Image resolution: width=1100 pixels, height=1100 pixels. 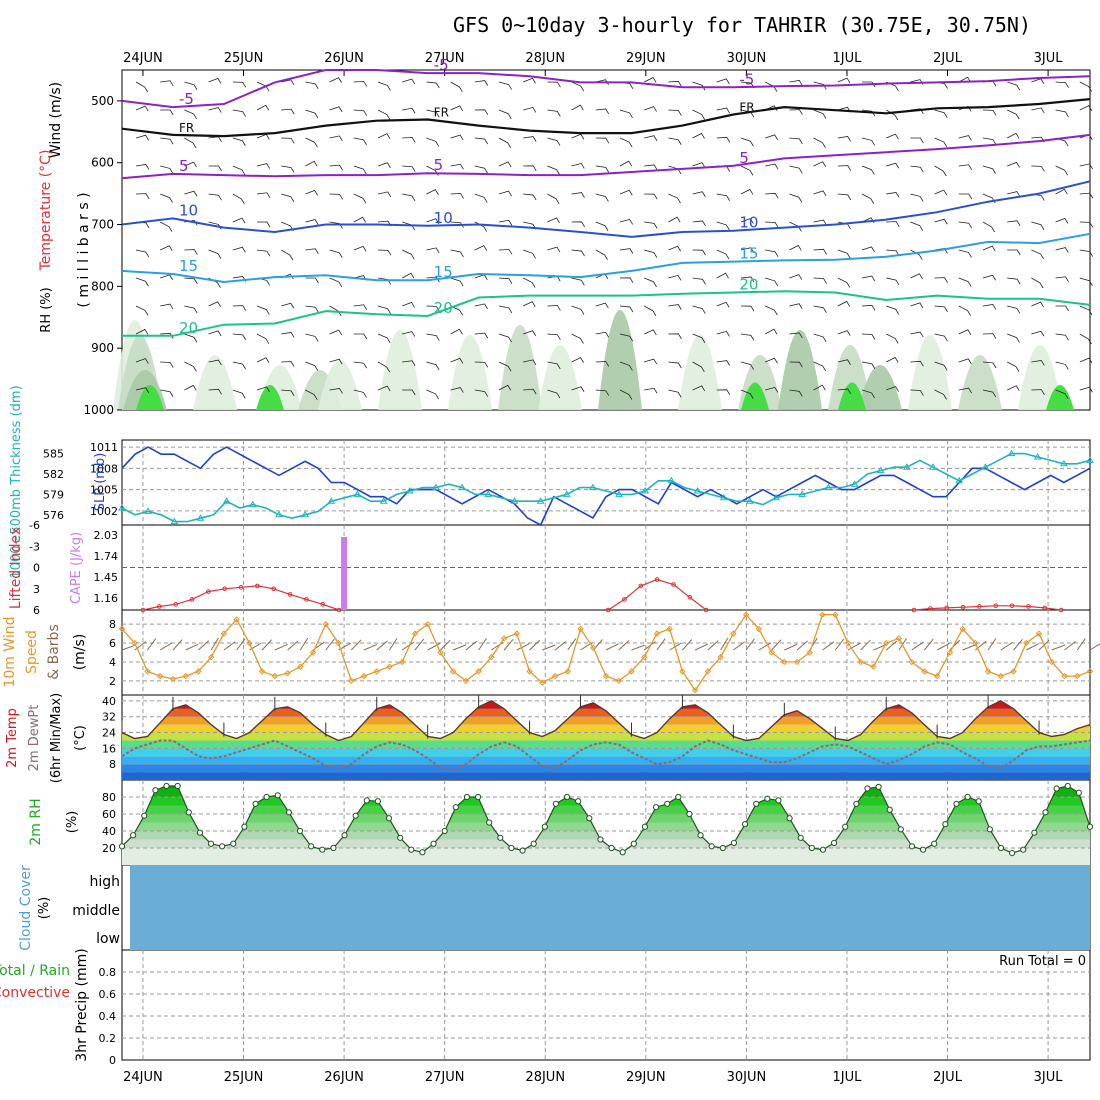 What do you see at coordinates (344, 58) in the screenshot?
I see `date-label-top: 26JUN` at bounding box center [344, 58].